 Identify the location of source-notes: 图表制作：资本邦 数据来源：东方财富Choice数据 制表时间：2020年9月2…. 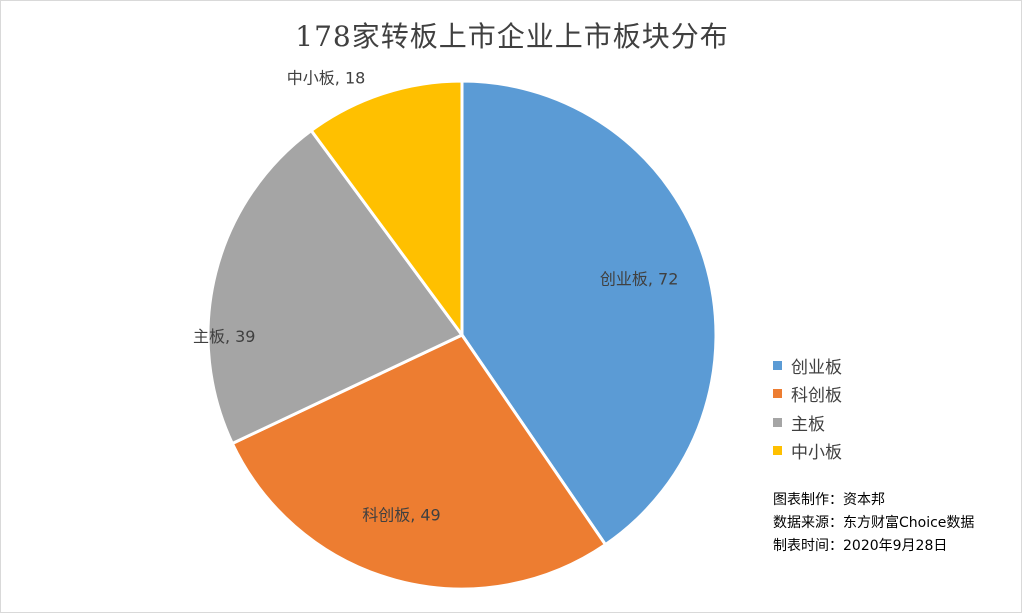
(873, 523).